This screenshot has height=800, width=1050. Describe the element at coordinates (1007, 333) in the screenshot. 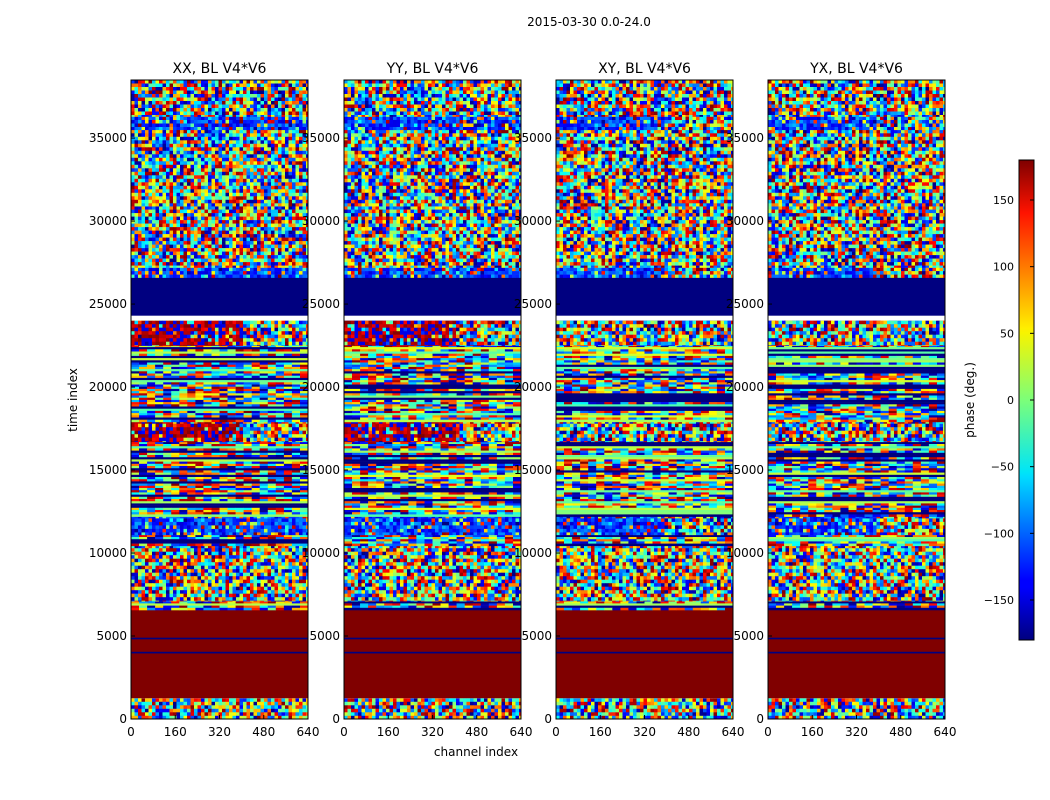

I see `colorbar-tick-label: 50` at that location.